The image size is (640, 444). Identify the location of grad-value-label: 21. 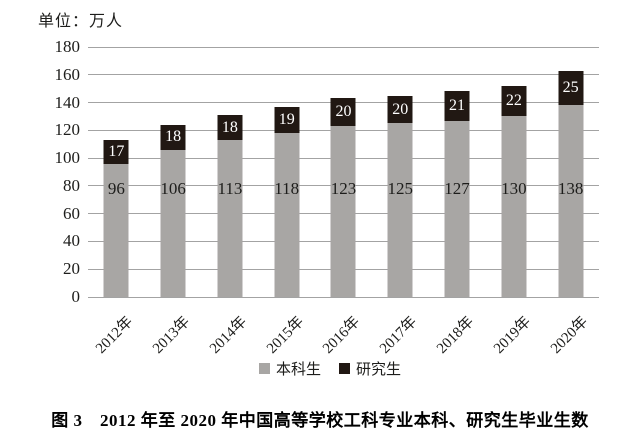
(457, 106).